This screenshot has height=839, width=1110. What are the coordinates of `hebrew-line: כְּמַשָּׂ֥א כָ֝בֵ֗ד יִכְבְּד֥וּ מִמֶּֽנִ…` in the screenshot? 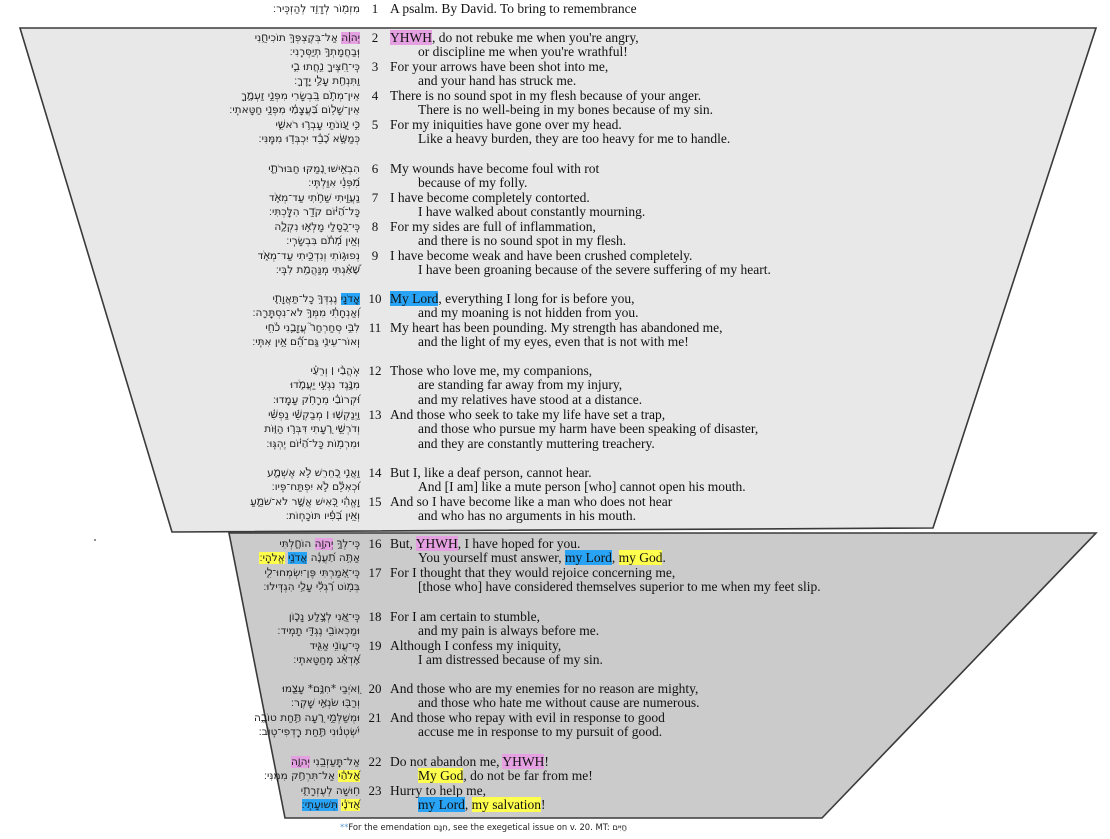 It's located at (309, 139).